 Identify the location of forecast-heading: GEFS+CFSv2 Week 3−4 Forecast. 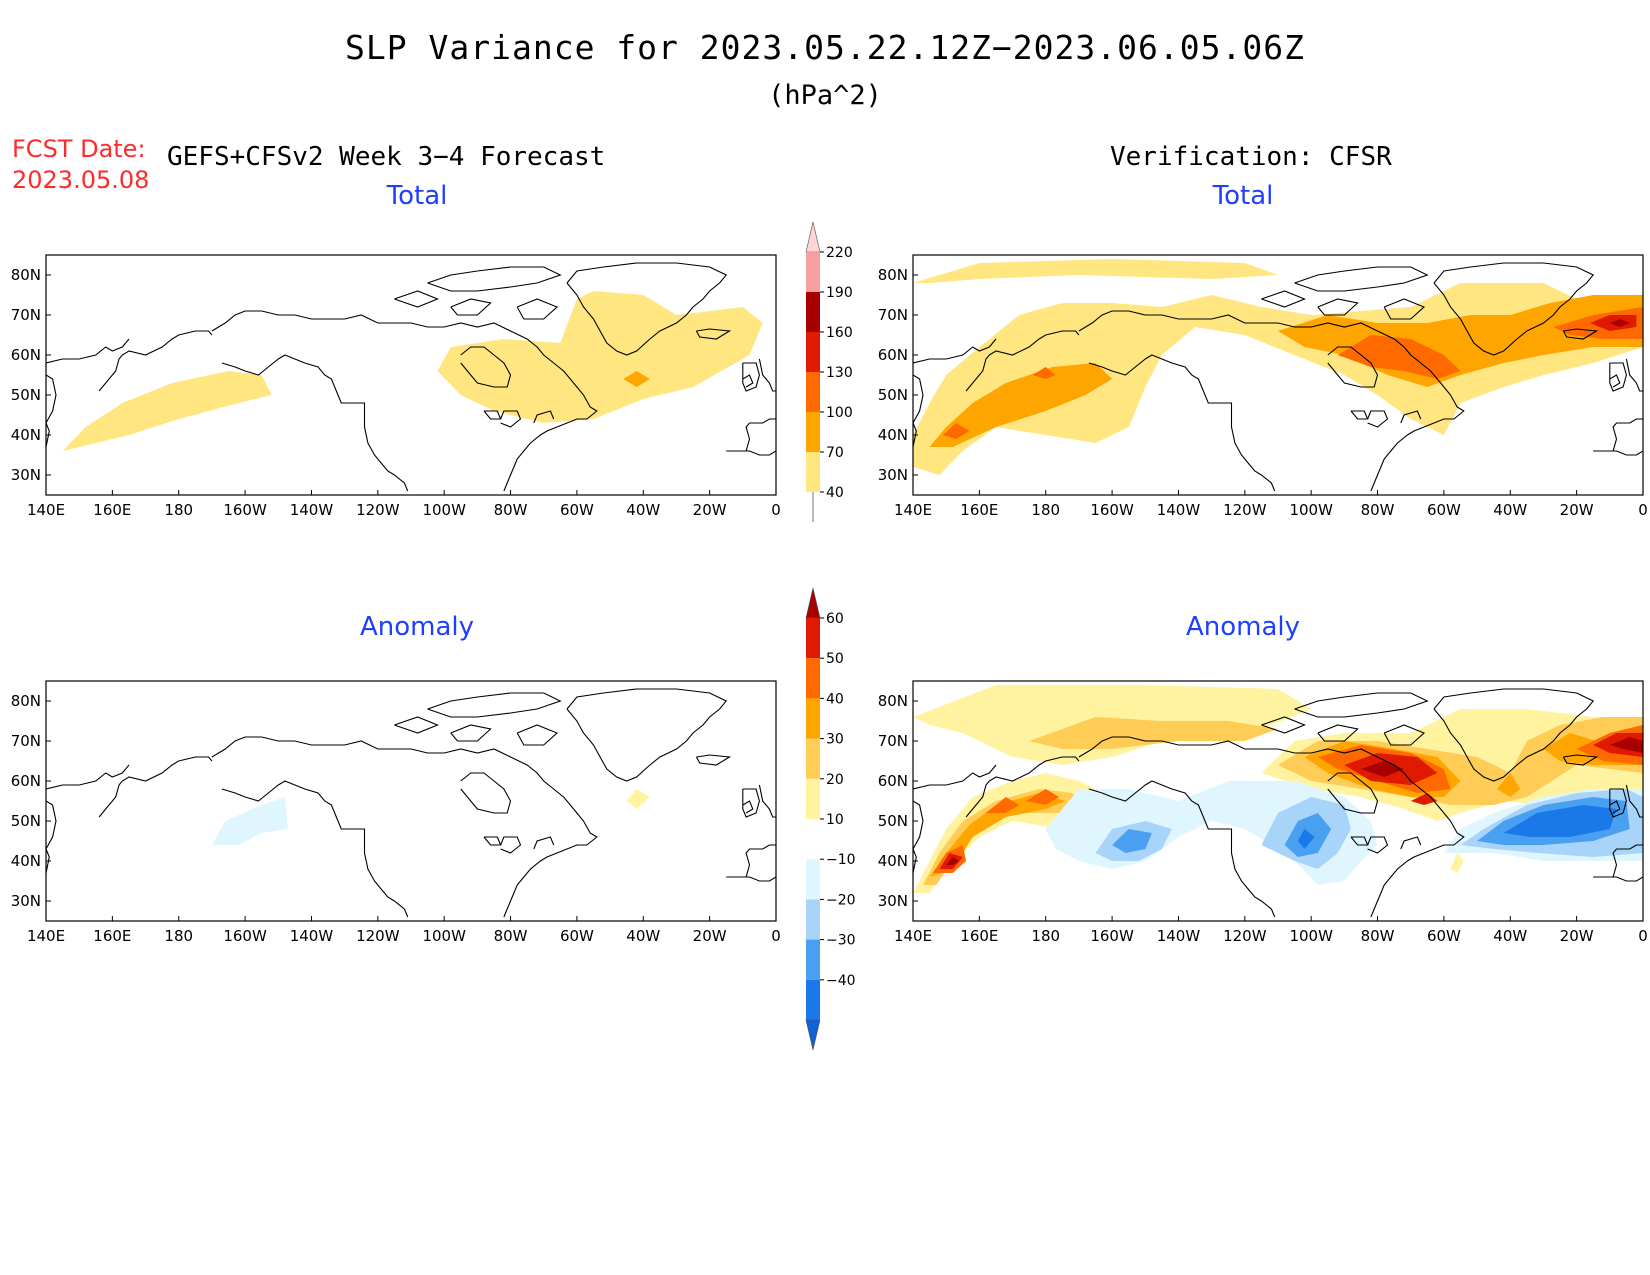
(386, 157).